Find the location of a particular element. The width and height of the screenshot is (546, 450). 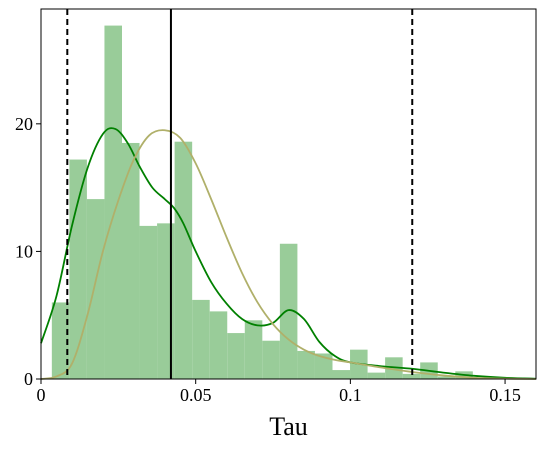

y-axis-ticks: 0 10 20 is located at coordinates (28, 251).